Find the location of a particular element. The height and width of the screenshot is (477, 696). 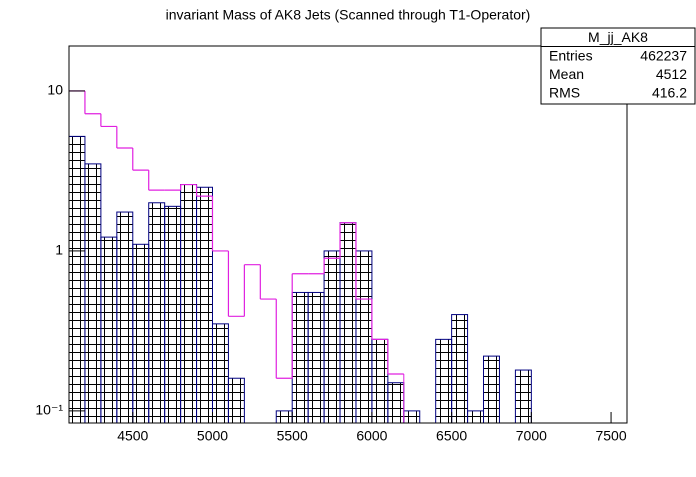

stats-box is located at coordinates (618, 66).